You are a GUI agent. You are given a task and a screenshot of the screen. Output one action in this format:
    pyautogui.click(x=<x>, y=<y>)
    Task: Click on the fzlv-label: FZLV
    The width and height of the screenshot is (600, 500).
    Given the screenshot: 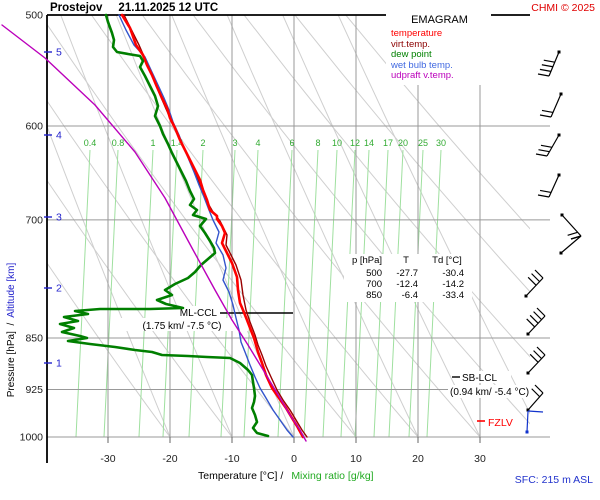 What is the action you would take?
    pyautogui.click(x=500, y=423)
    